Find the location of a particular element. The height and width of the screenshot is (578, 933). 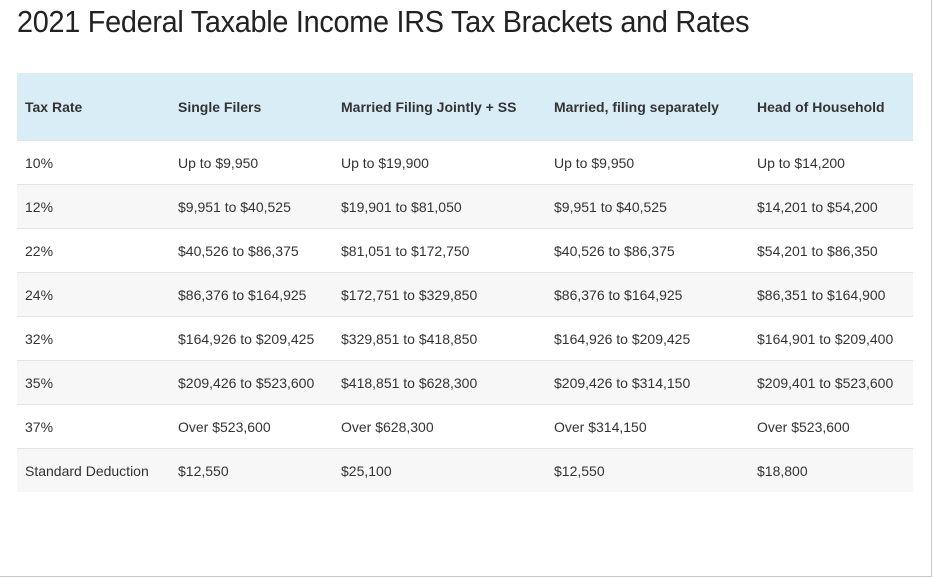

bracket-cell: Over $628,300 is located at coordinates (439, 426).